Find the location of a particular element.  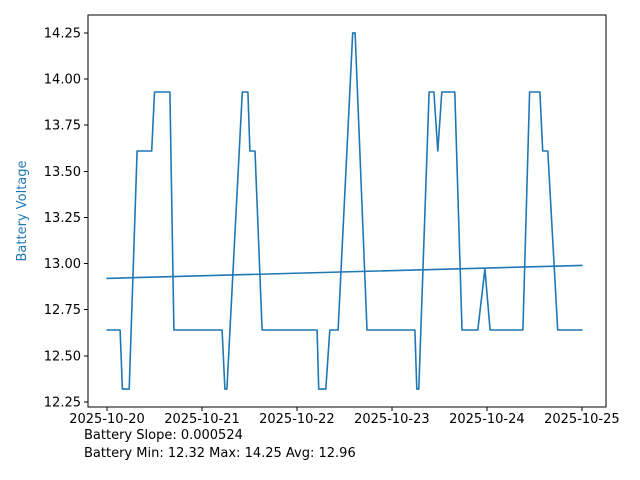

x-tick-label: 2025-10-21 is located at coordinates (202, 419).